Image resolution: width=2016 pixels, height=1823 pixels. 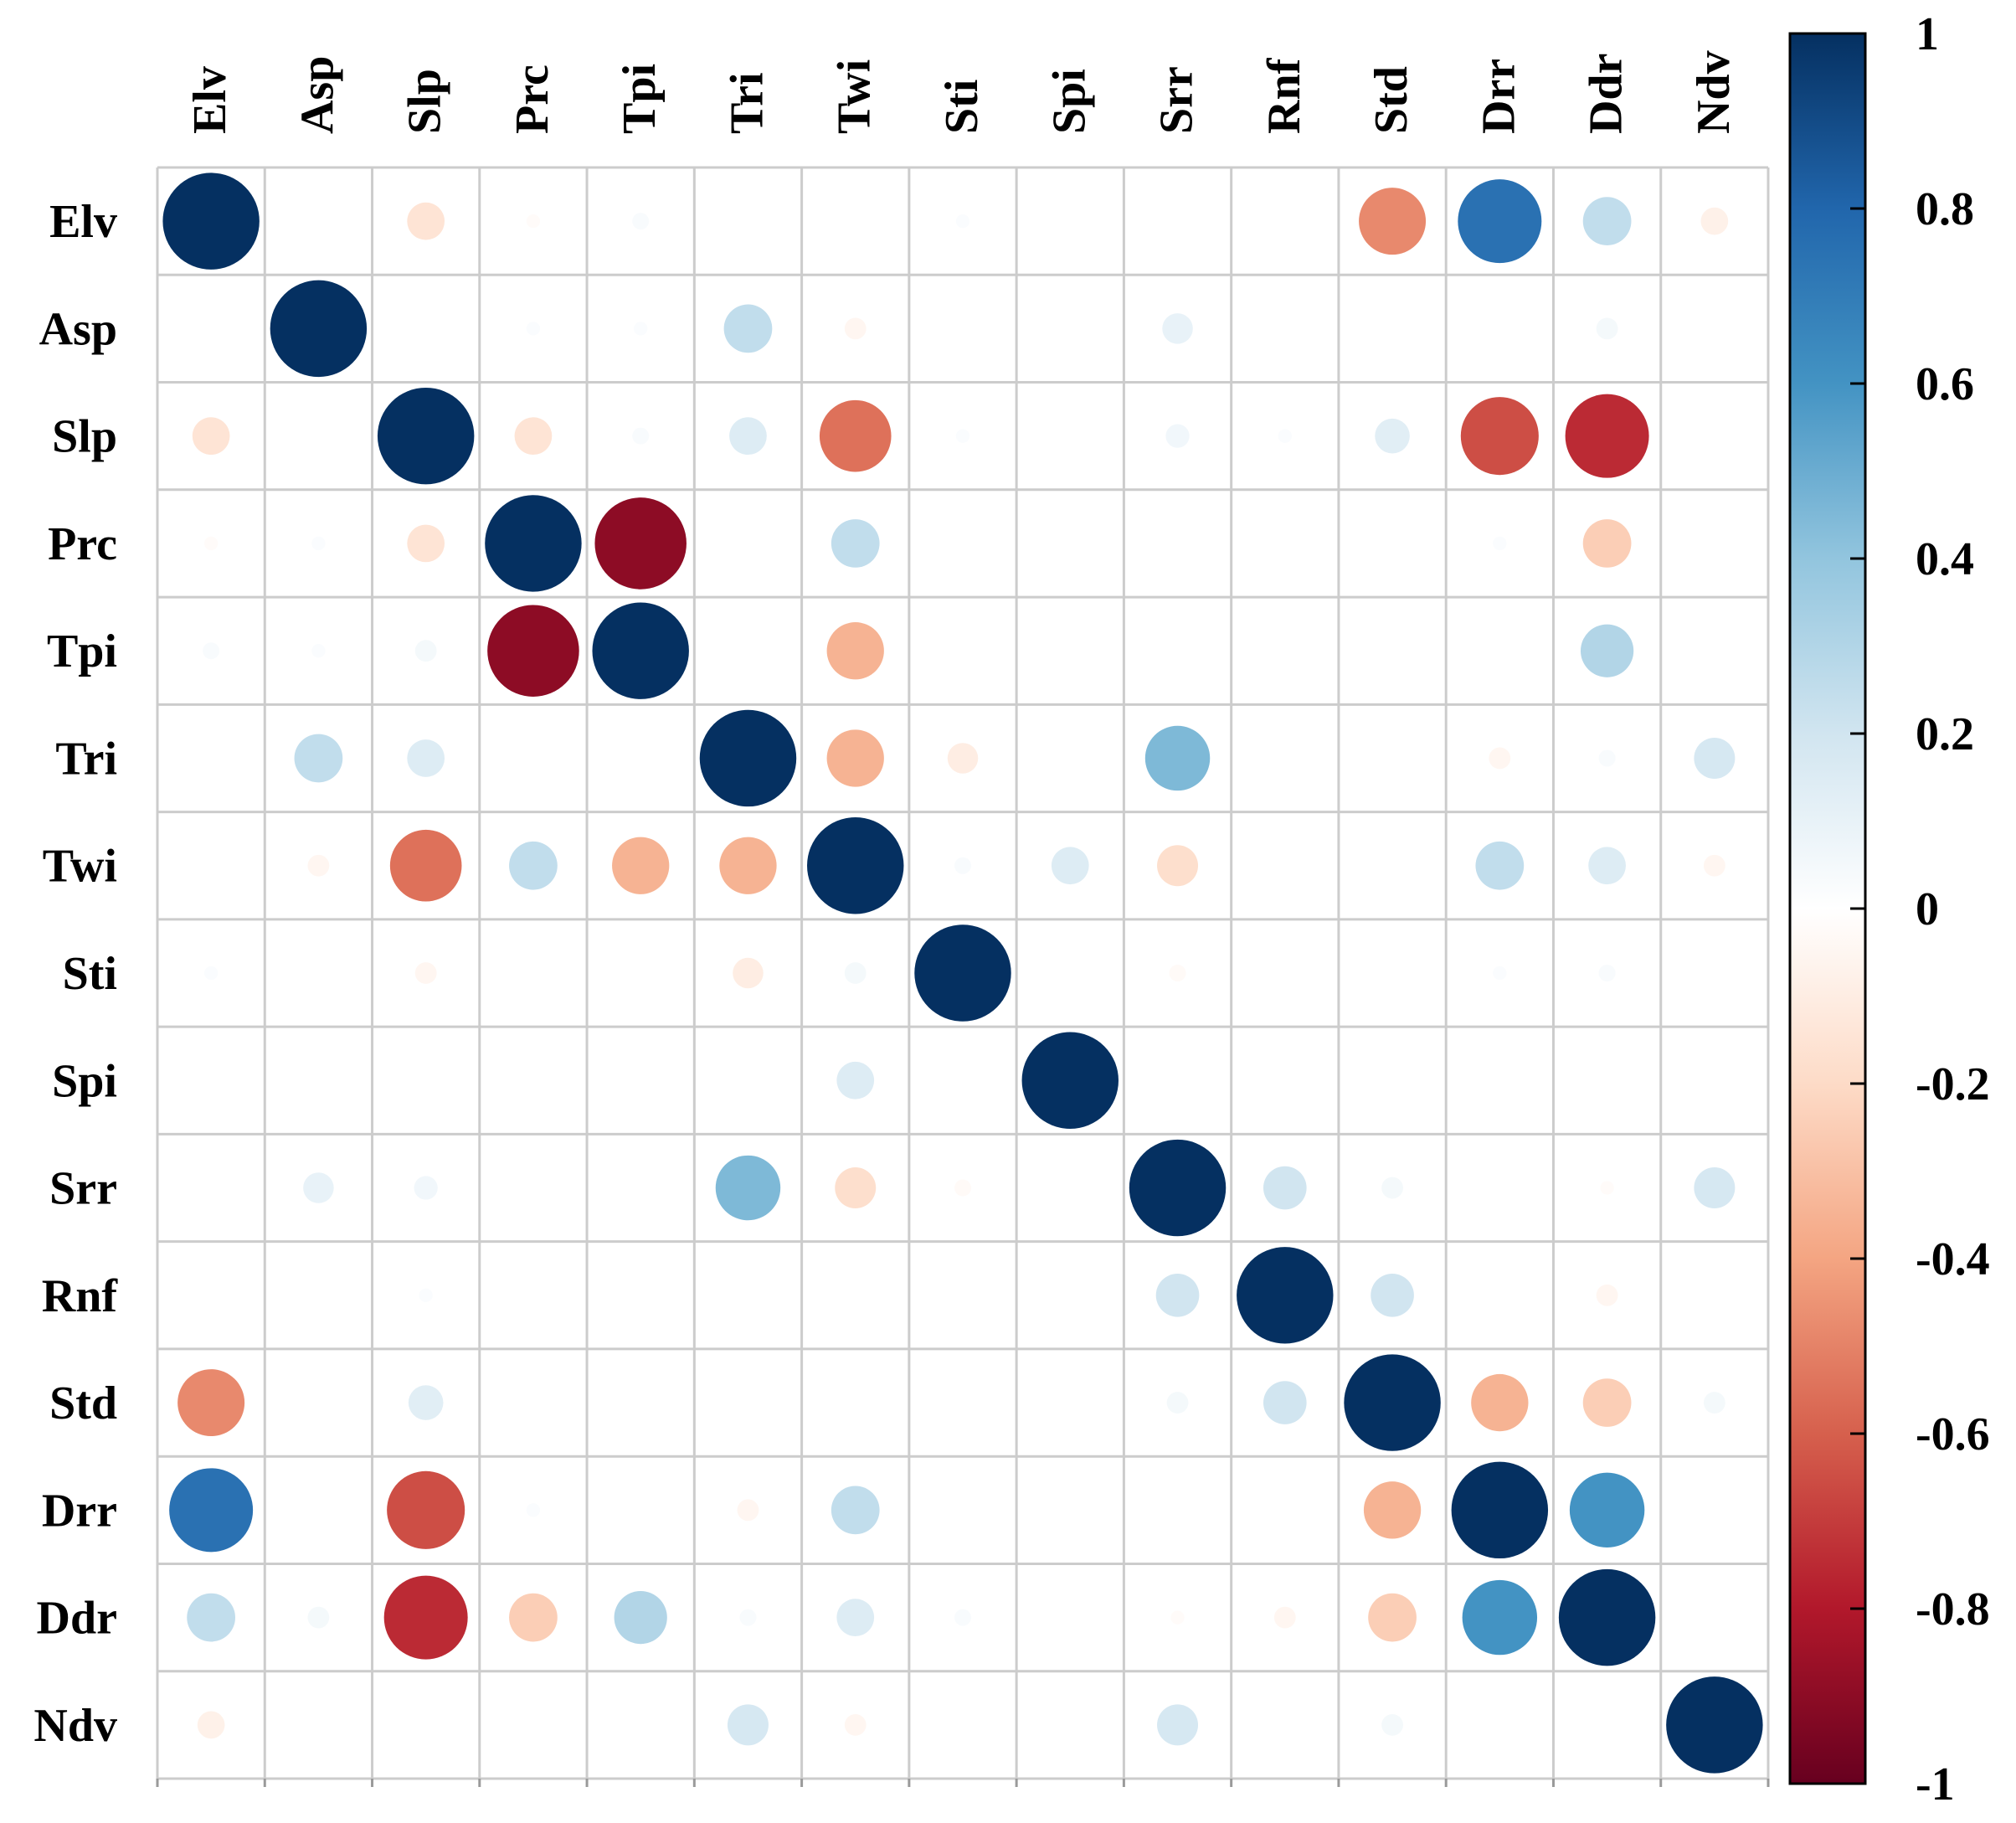 What do you see at coordinates (1500, 1402) in the screenshot?
I see `corr-circle-std-drr` at bounding box center [1500, 1402].